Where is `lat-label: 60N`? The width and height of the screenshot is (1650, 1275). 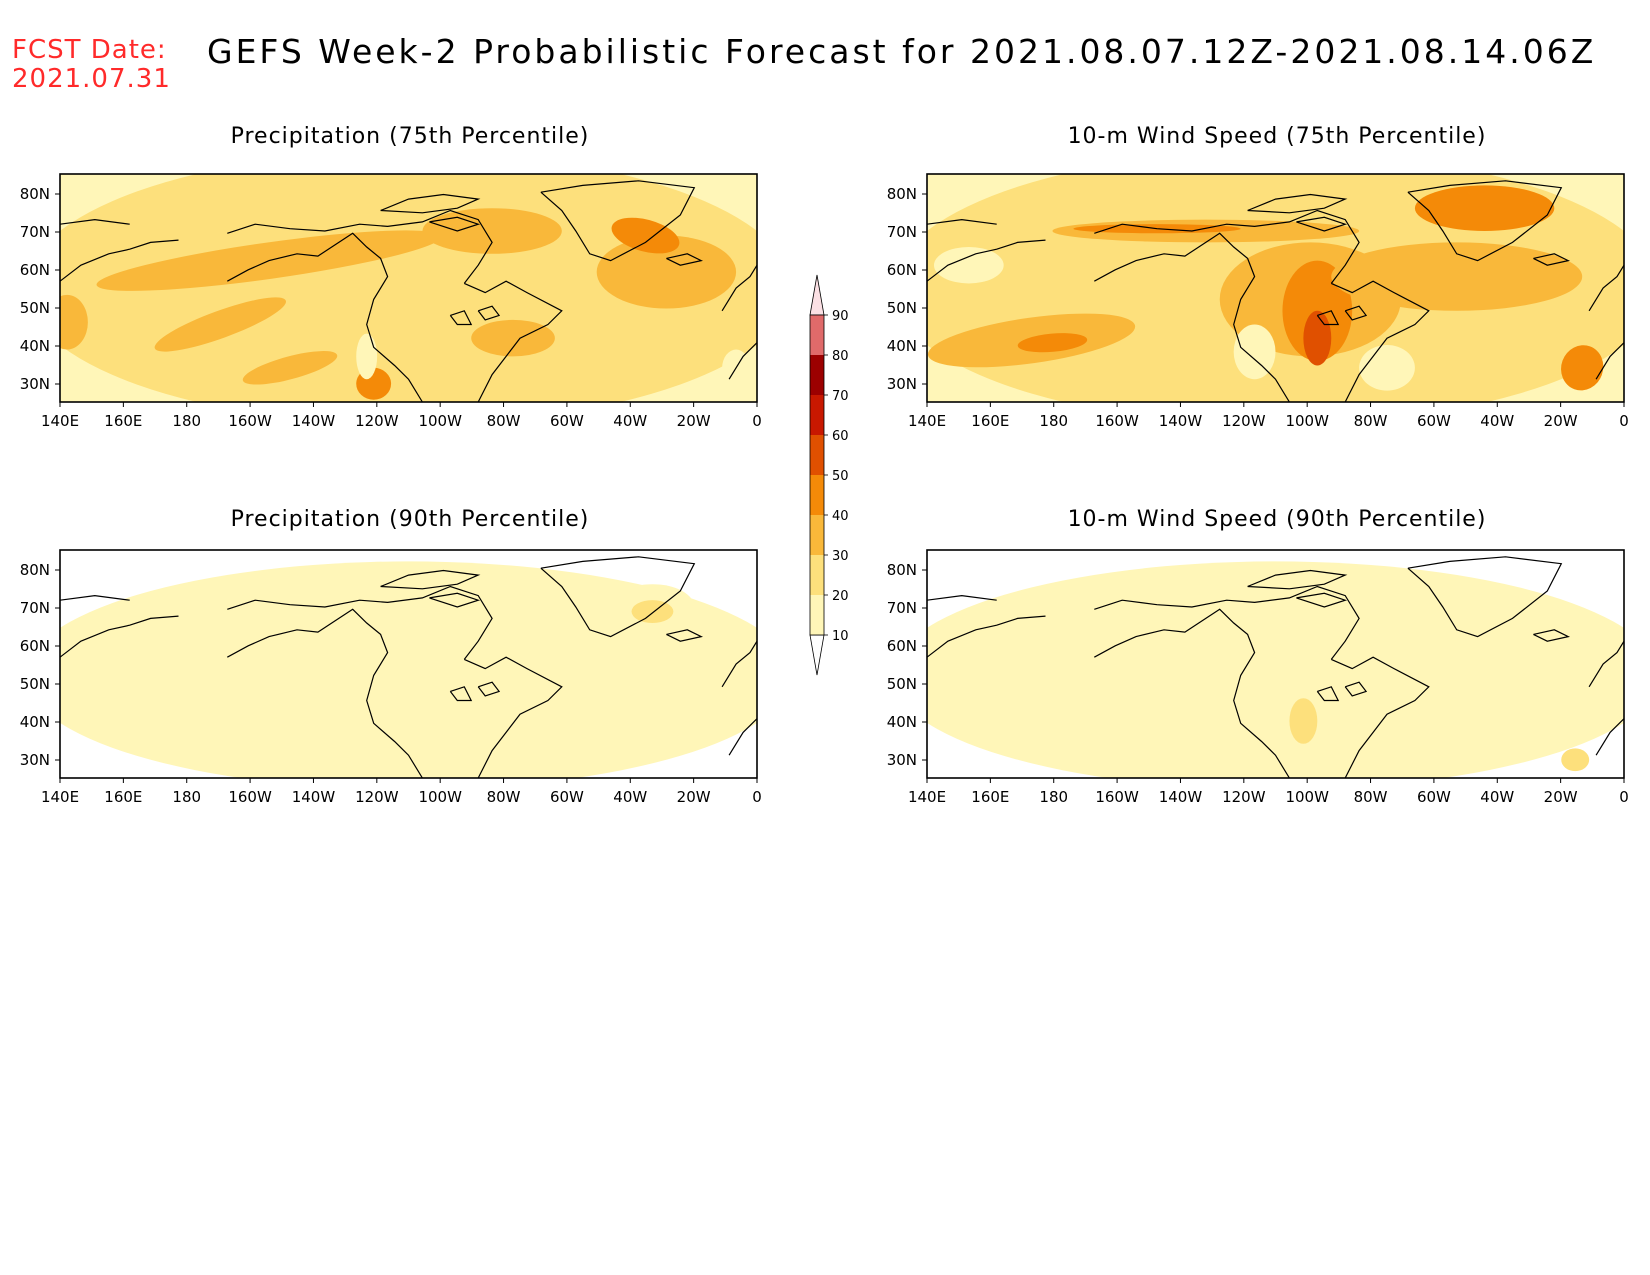
lat-label: 60N is located at coordinates (35, 270).